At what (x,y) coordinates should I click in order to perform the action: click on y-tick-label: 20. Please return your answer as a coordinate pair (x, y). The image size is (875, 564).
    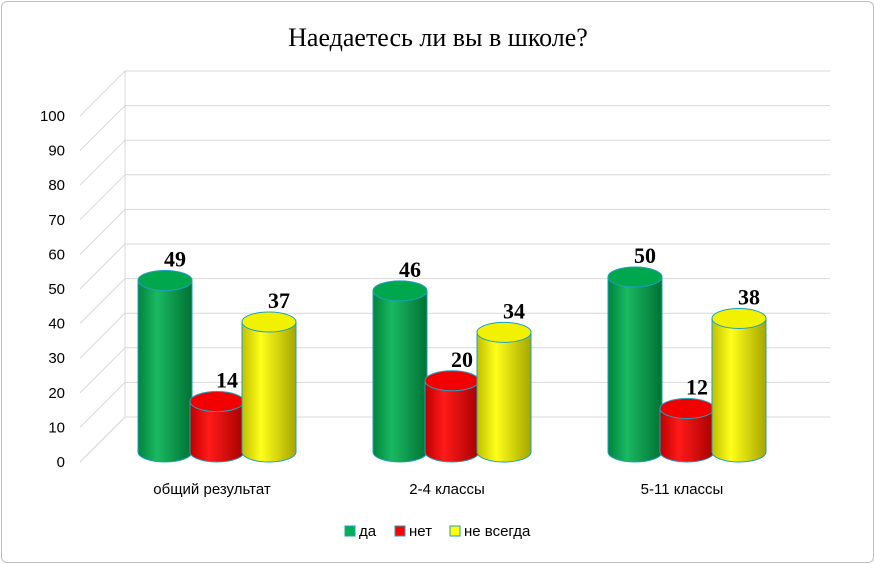
    Looking at the image, I should click on (56, 393).